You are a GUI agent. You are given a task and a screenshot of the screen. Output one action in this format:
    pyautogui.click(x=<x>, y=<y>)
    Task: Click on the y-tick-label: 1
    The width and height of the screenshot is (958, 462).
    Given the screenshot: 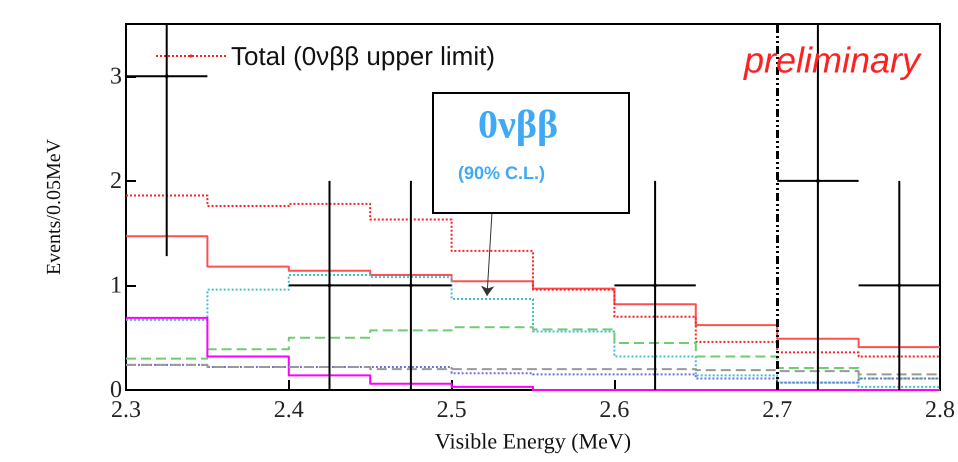 What is the action you would take?
    pyautogui.click(x=116, y=285)
    